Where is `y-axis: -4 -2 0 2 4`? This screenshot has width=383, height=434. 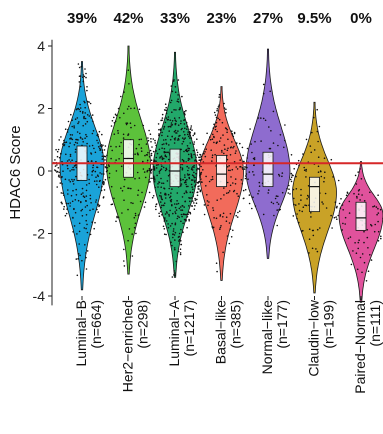 y-axis: -4 -2 0 2 4 is located at coordinates (43, 172).